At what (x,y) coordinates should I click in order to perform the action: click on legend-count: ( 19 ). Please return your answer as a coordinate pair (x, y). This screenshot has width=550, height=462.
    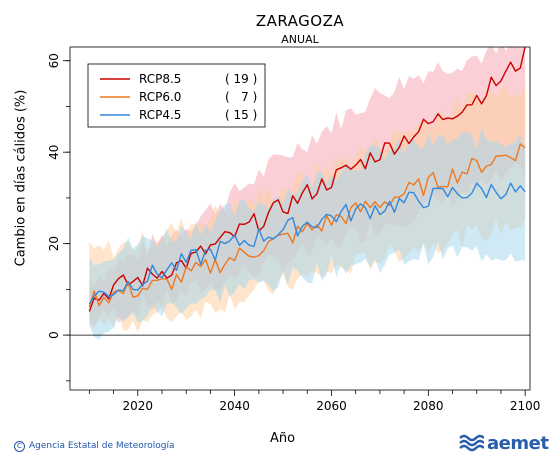
    Looking at the image, I should click on (241, 79).